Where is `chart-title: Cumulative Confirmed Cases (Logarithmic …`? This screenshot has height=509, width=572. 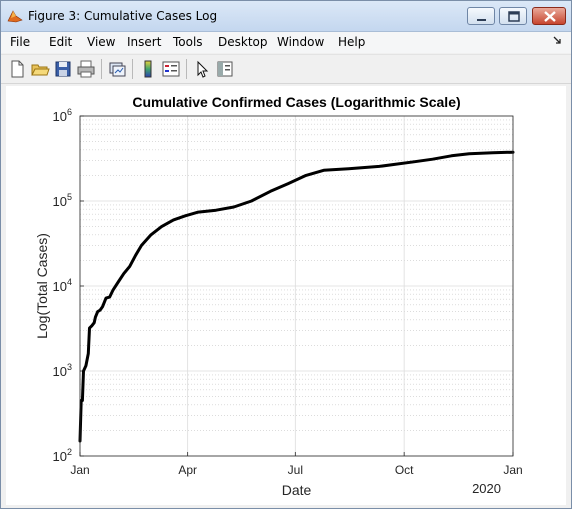 chart-title: Cumulative Confirmed Cases (Logarithmic … is located at coordinates (296, 102).